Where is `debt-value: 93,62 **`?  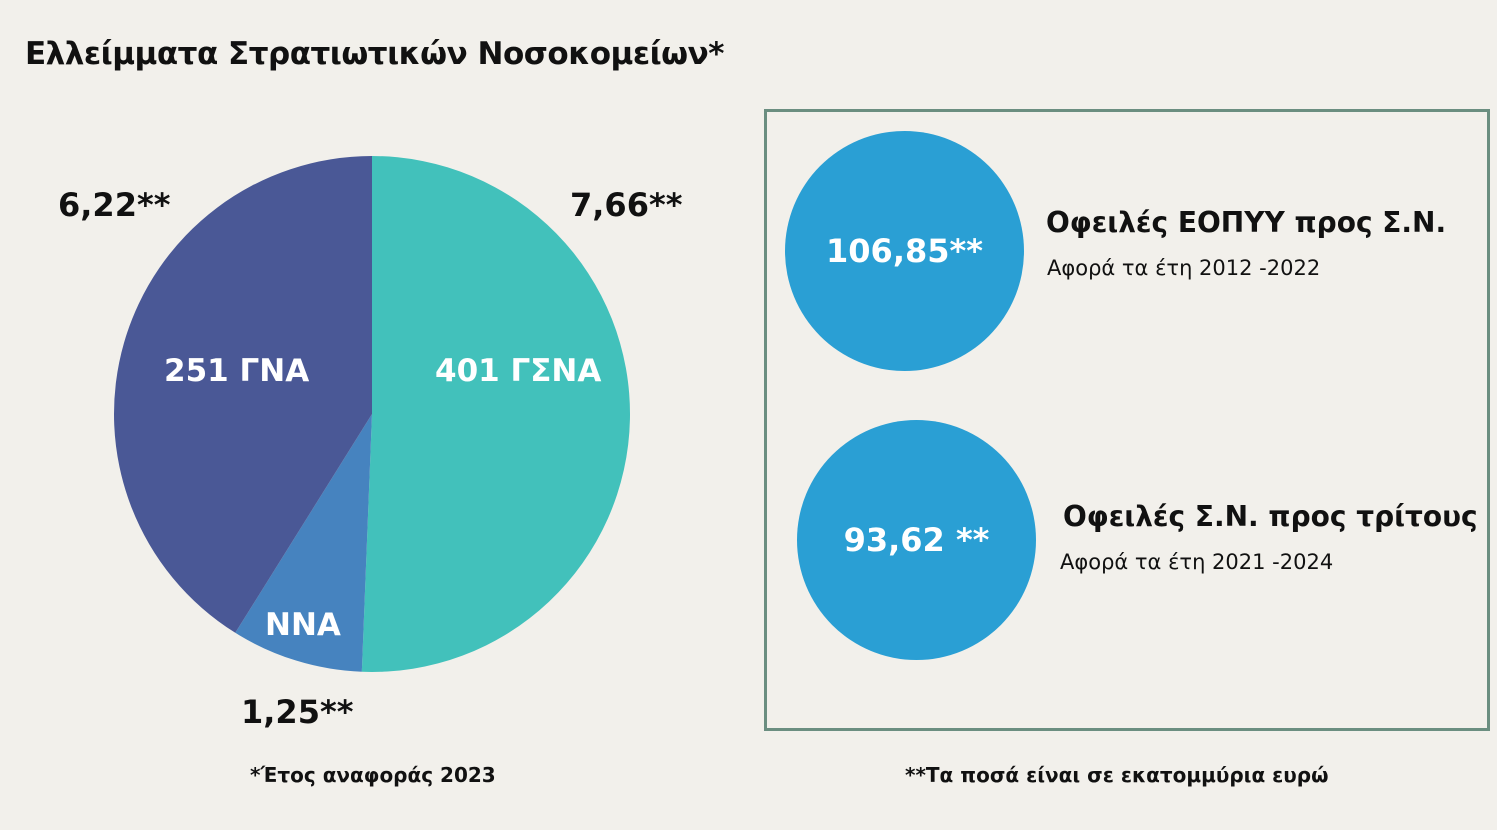
debt-value: 93,62 ** is located at coordinates (916, 540).